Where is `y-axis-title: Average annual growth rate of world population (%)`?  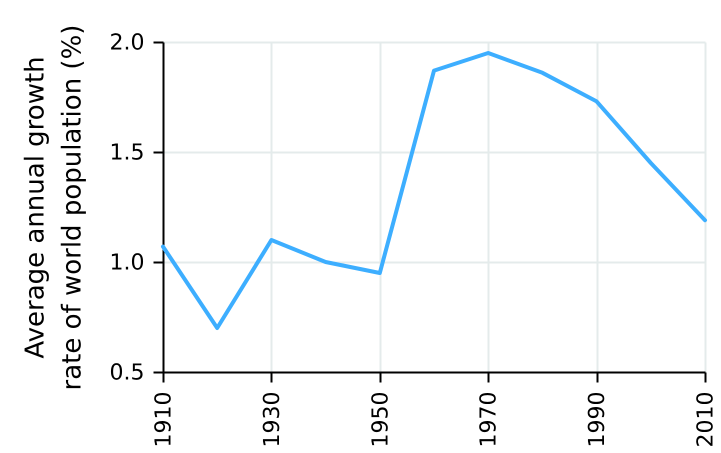
y-axis-title: Average annual growth rate of world population (%) is located at coordinates (54, 207).